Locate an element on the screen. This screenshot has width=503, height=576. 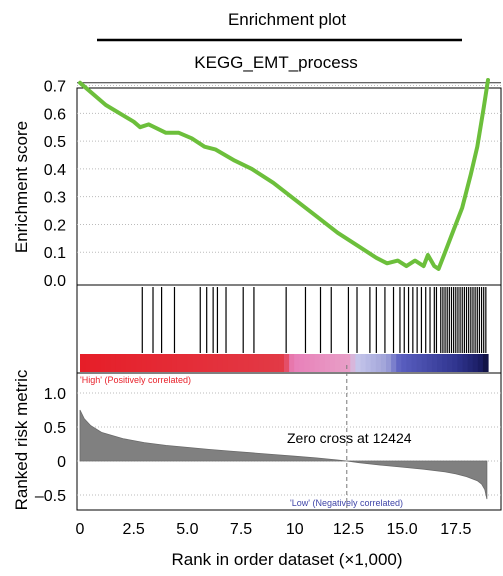
x-tick-label: 10 is located at coordinates (295, 529).